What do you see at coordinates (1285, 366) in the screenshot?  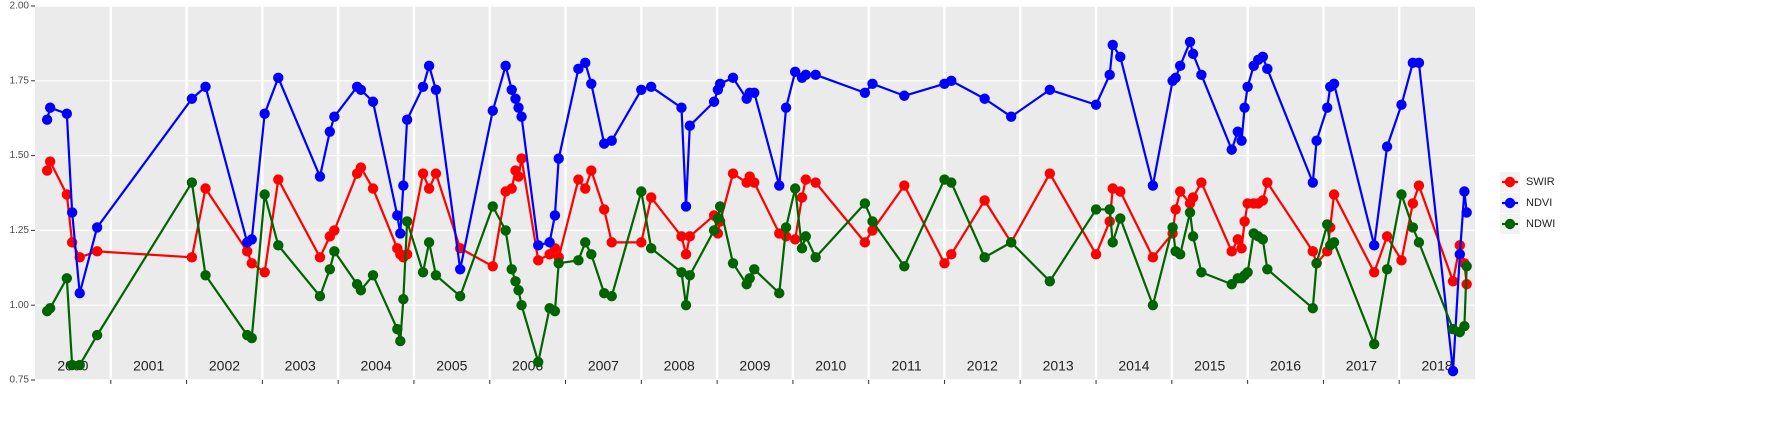 I see `x-tick-label: 2016` at bounding box center [1285, 366].